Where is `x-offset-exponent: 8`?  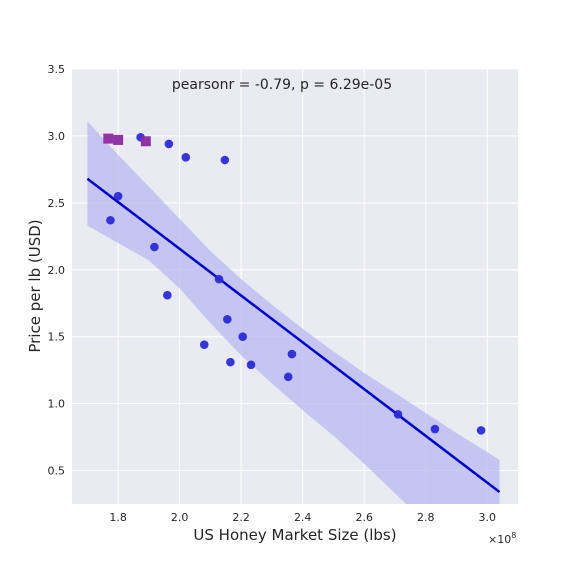 x-offset-exponent: 8 is located at coordinates (513, 535).